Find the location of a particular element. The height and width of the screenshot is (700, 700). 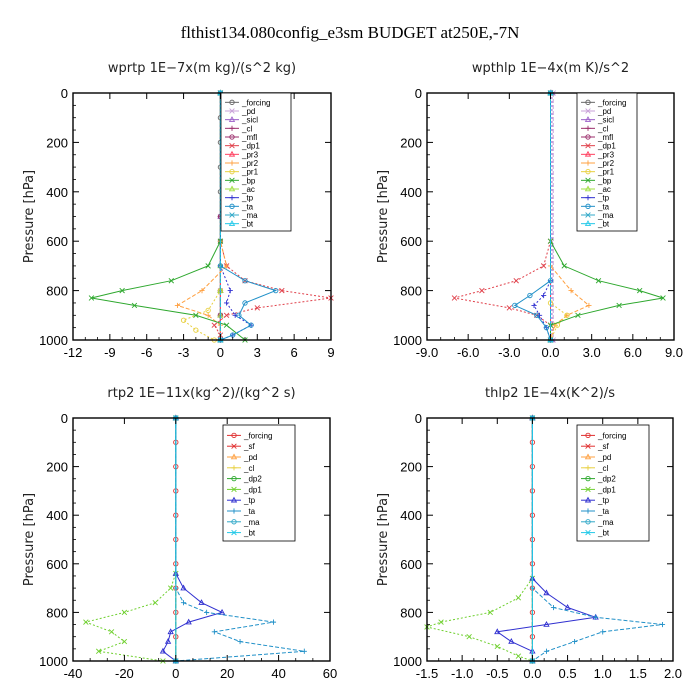

legend-entry: _dp2 is located at coordinates (606, 479).